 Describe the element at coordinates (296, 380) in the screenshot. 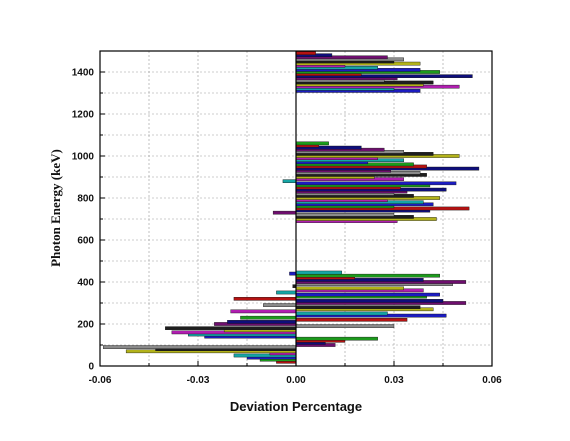

I see `x-tick-label: 0.00` at that location.